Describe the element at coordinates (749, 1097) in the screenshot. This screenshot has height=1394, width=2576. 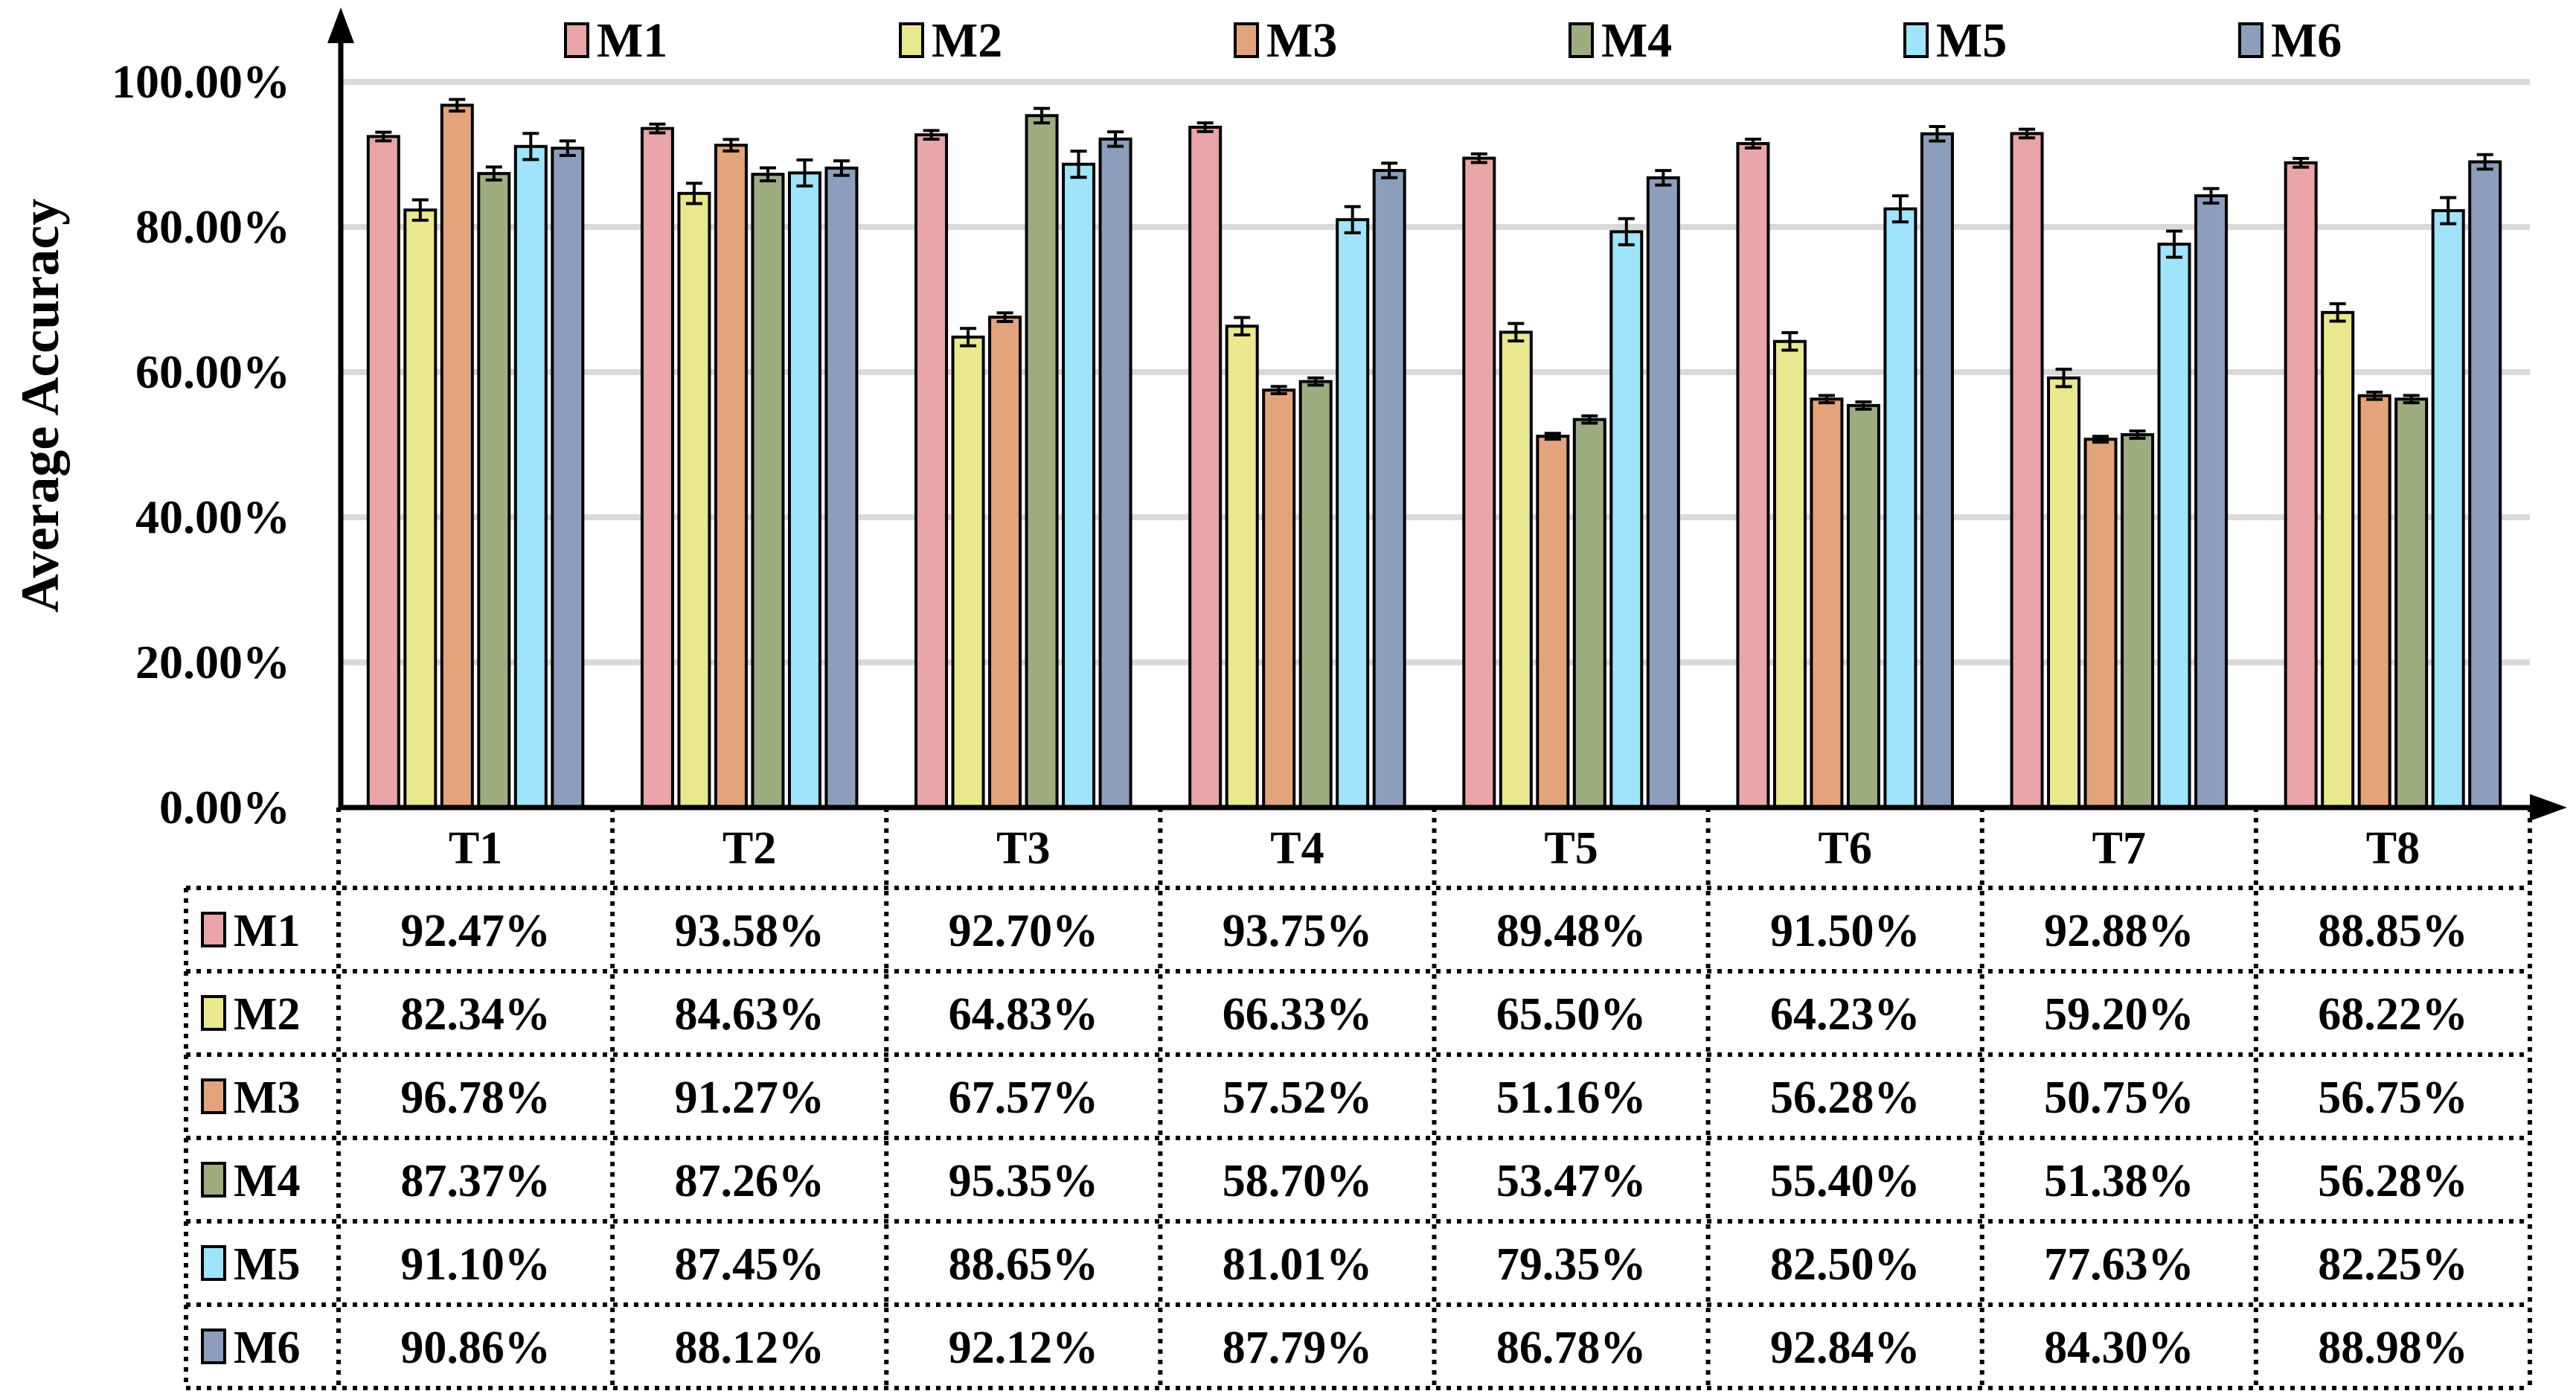
I see `table-cell-m3-t2: 91.27%` at that location.